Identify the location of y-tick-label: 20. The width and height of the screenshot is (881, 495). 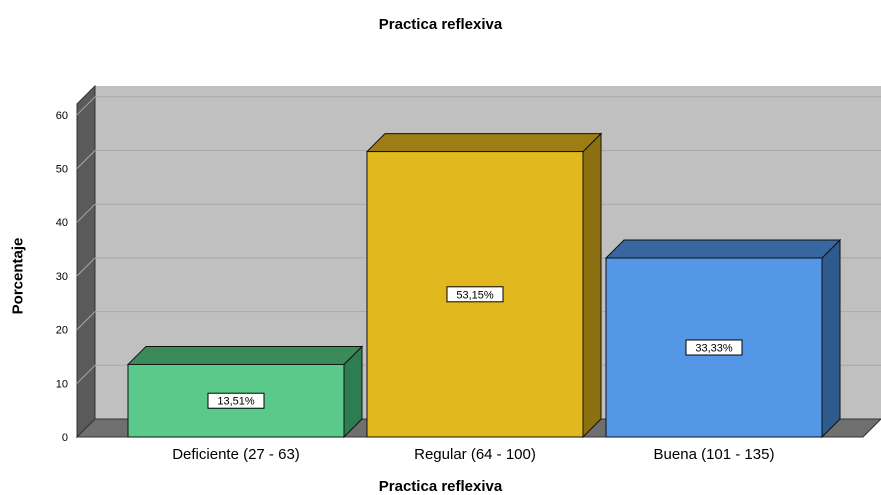
(62, 331).